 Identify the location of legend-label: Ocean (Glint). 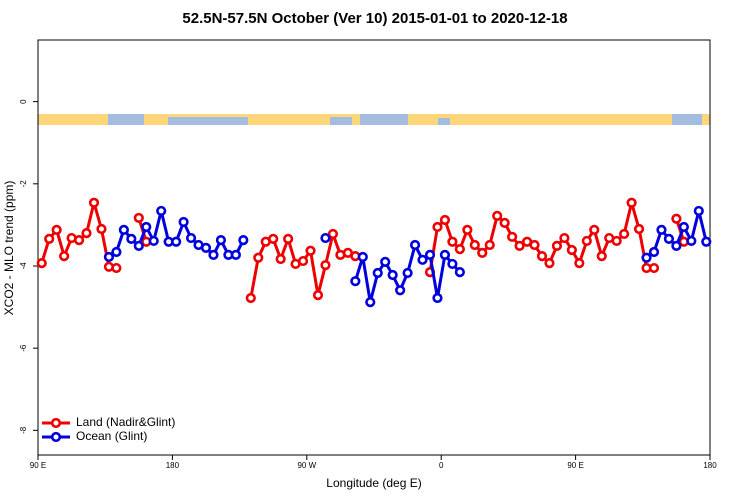
(111, 436).